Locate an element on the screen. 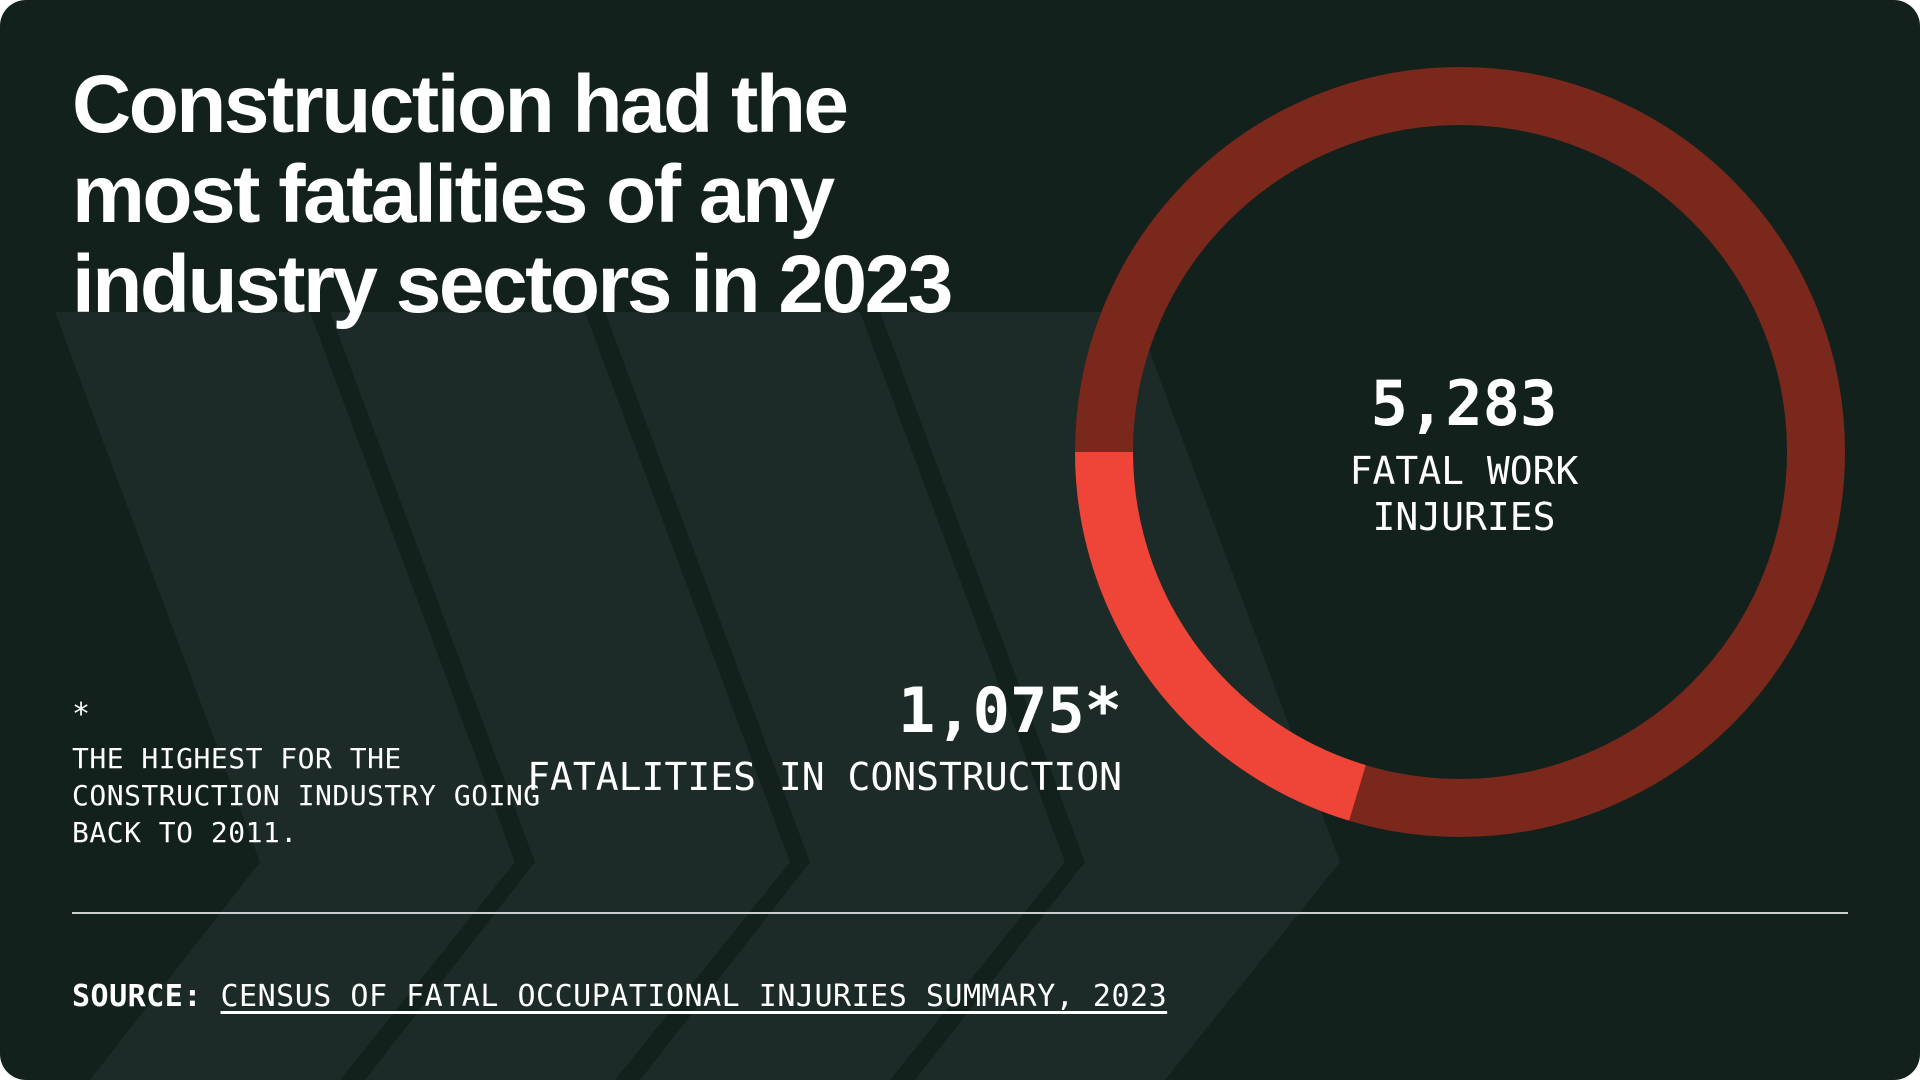 The height and width of the screenshot is (1080, 1920). total-value: 5,283 is located at coordinates (1464, 403).